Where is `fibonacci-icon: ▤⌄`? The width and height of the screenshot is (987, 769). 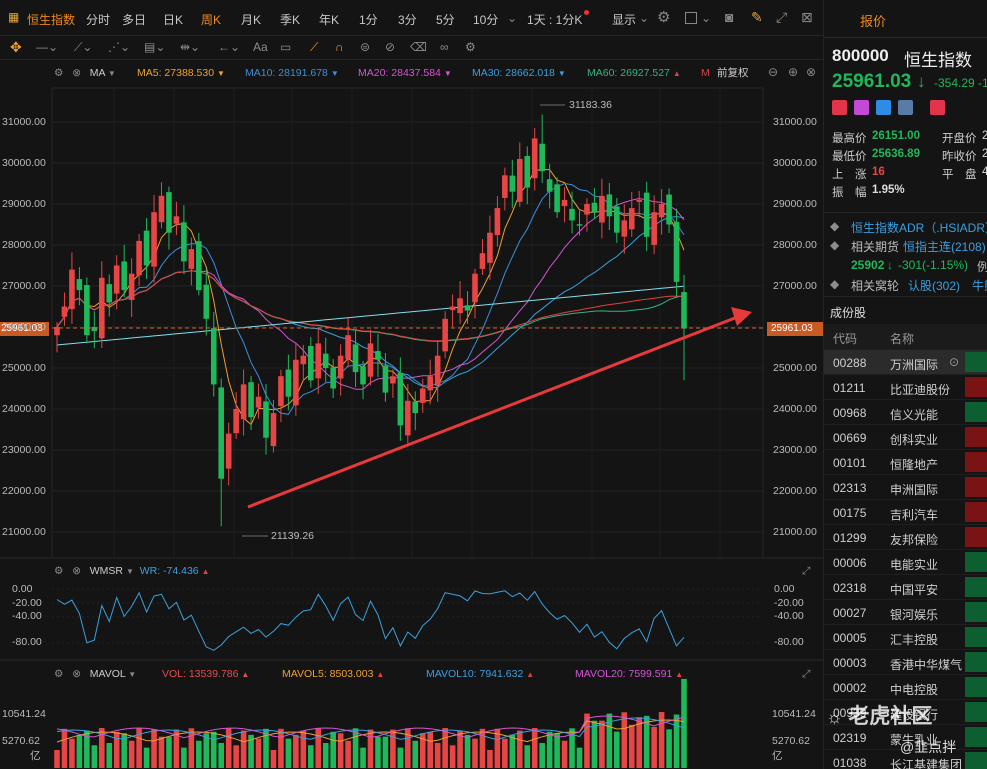
fibonacci-icon: ▤⌄ is located at coordinates (155, 47).